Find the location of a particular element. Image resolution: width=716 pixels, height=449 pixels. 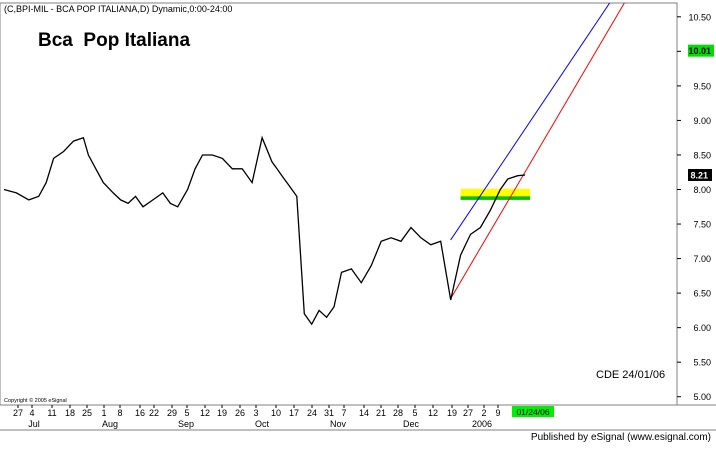

x-tick-label: 3 is located at coordinates (255, 413).